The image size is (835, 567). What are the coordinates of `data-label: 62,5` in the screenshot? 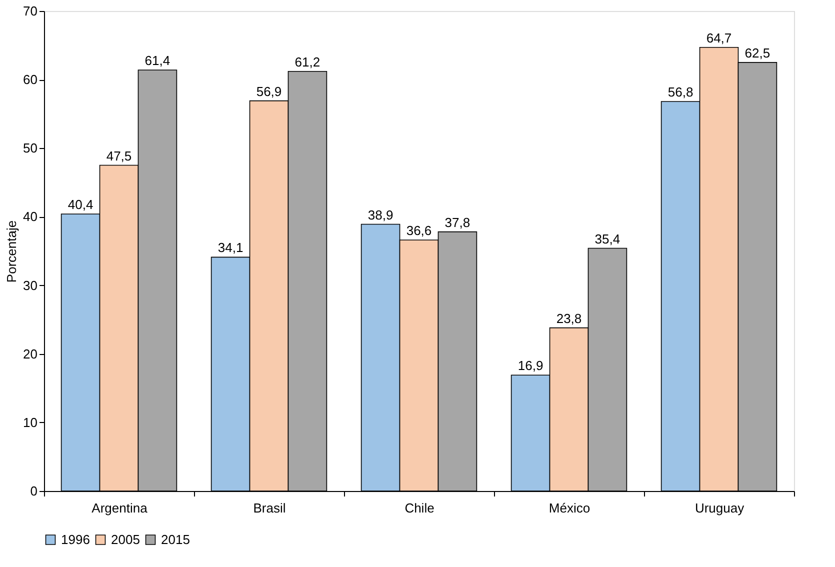 It's located at (757, 52).